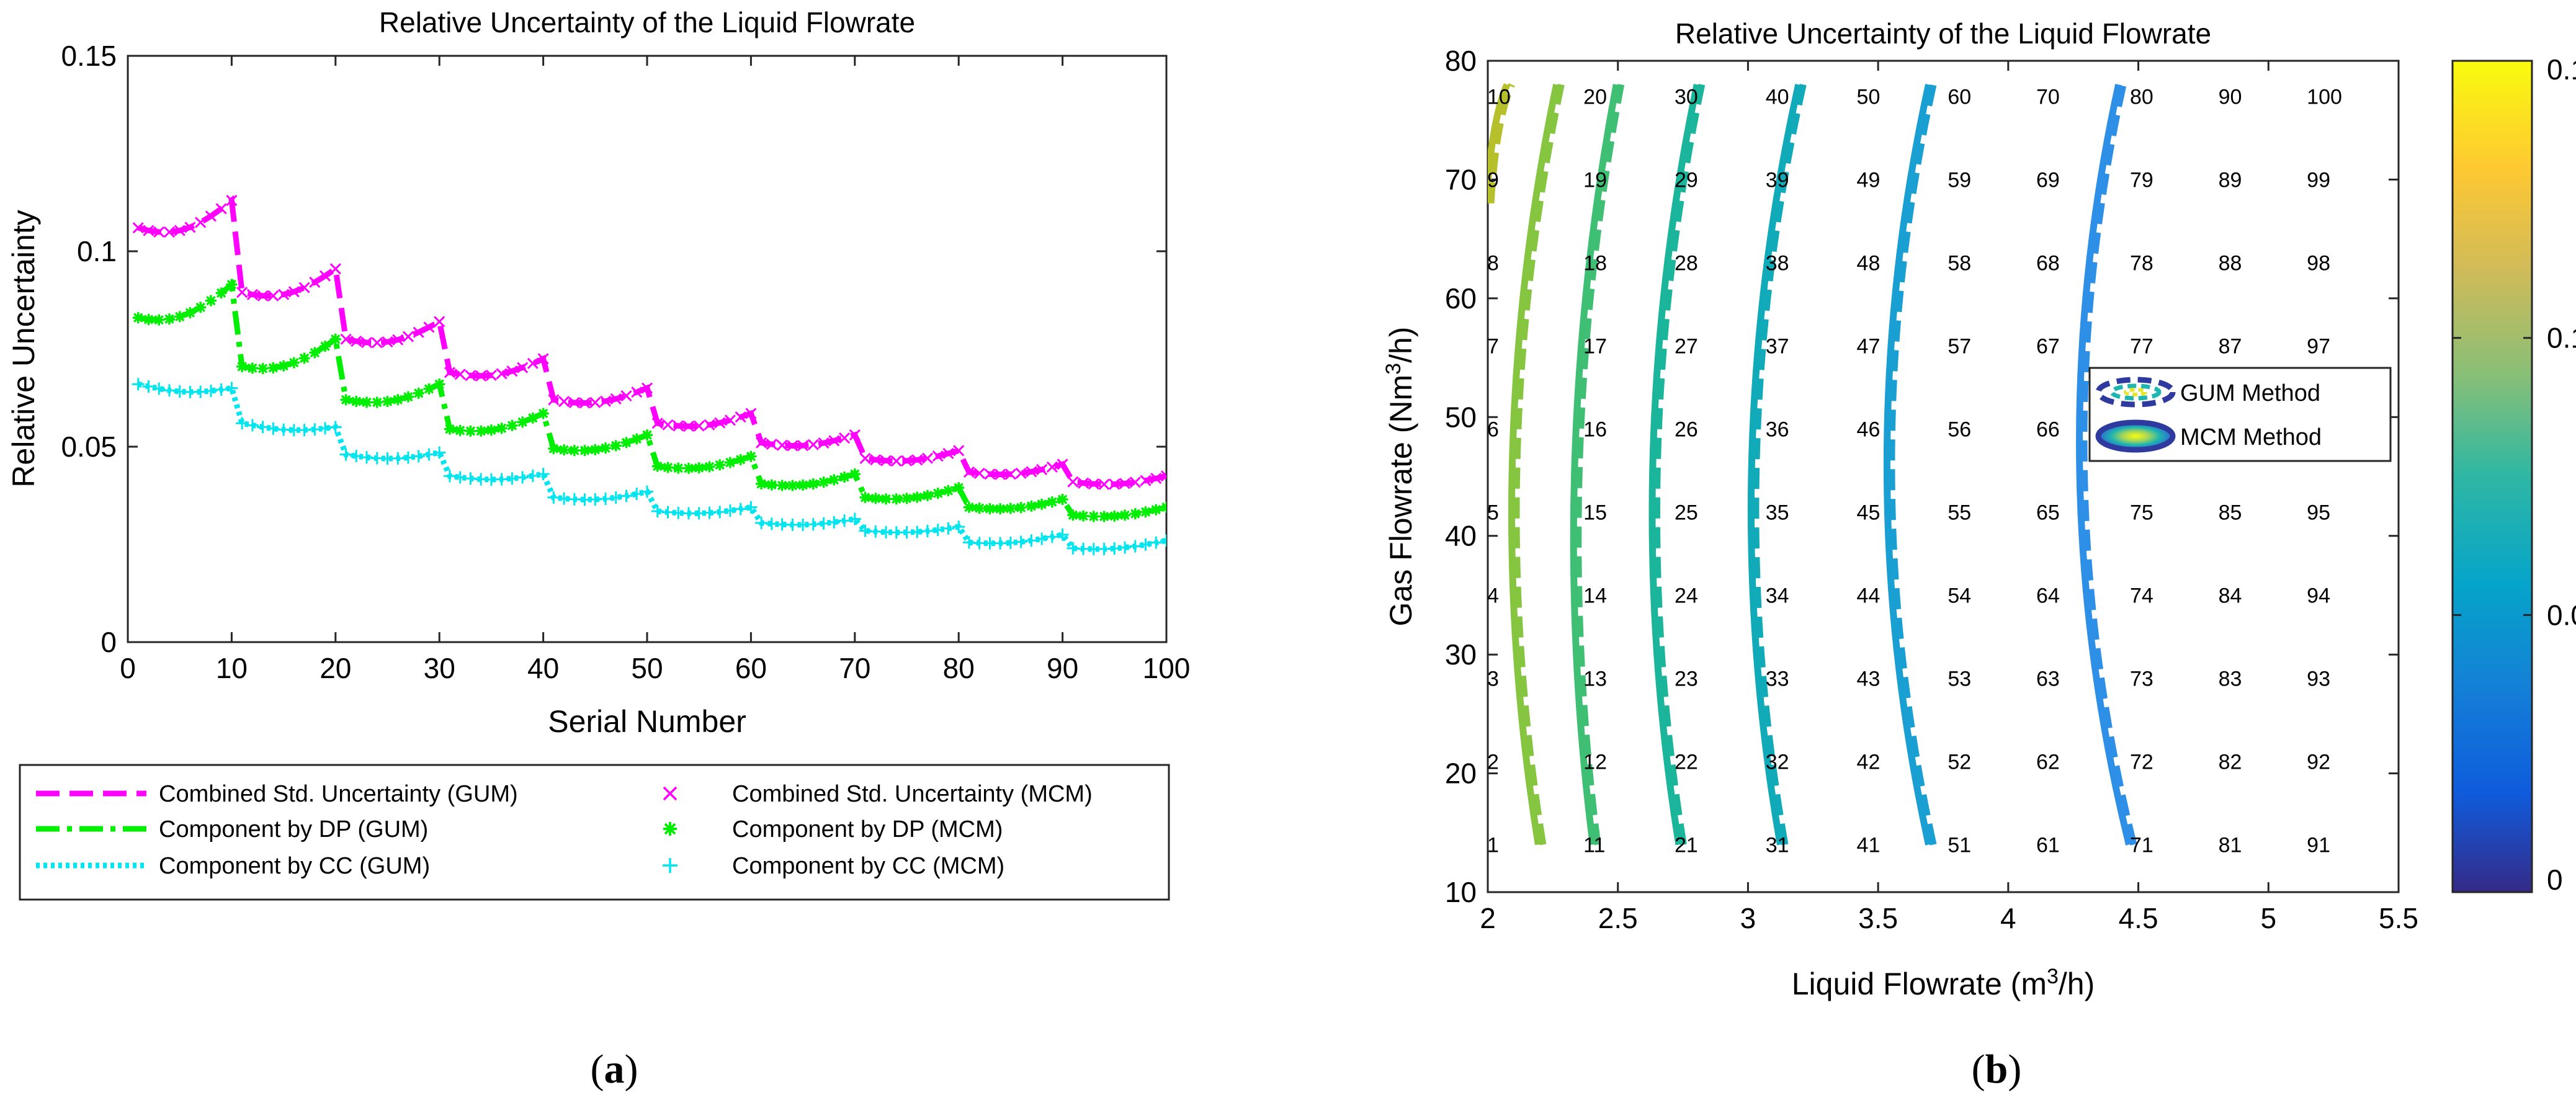 The width and height of the screenshot is (2576, 1095). What do you see at coordinates (2008, 918) in the screenshot?
I see `x-tick-label: 4` at bounding box center [2008, 918].